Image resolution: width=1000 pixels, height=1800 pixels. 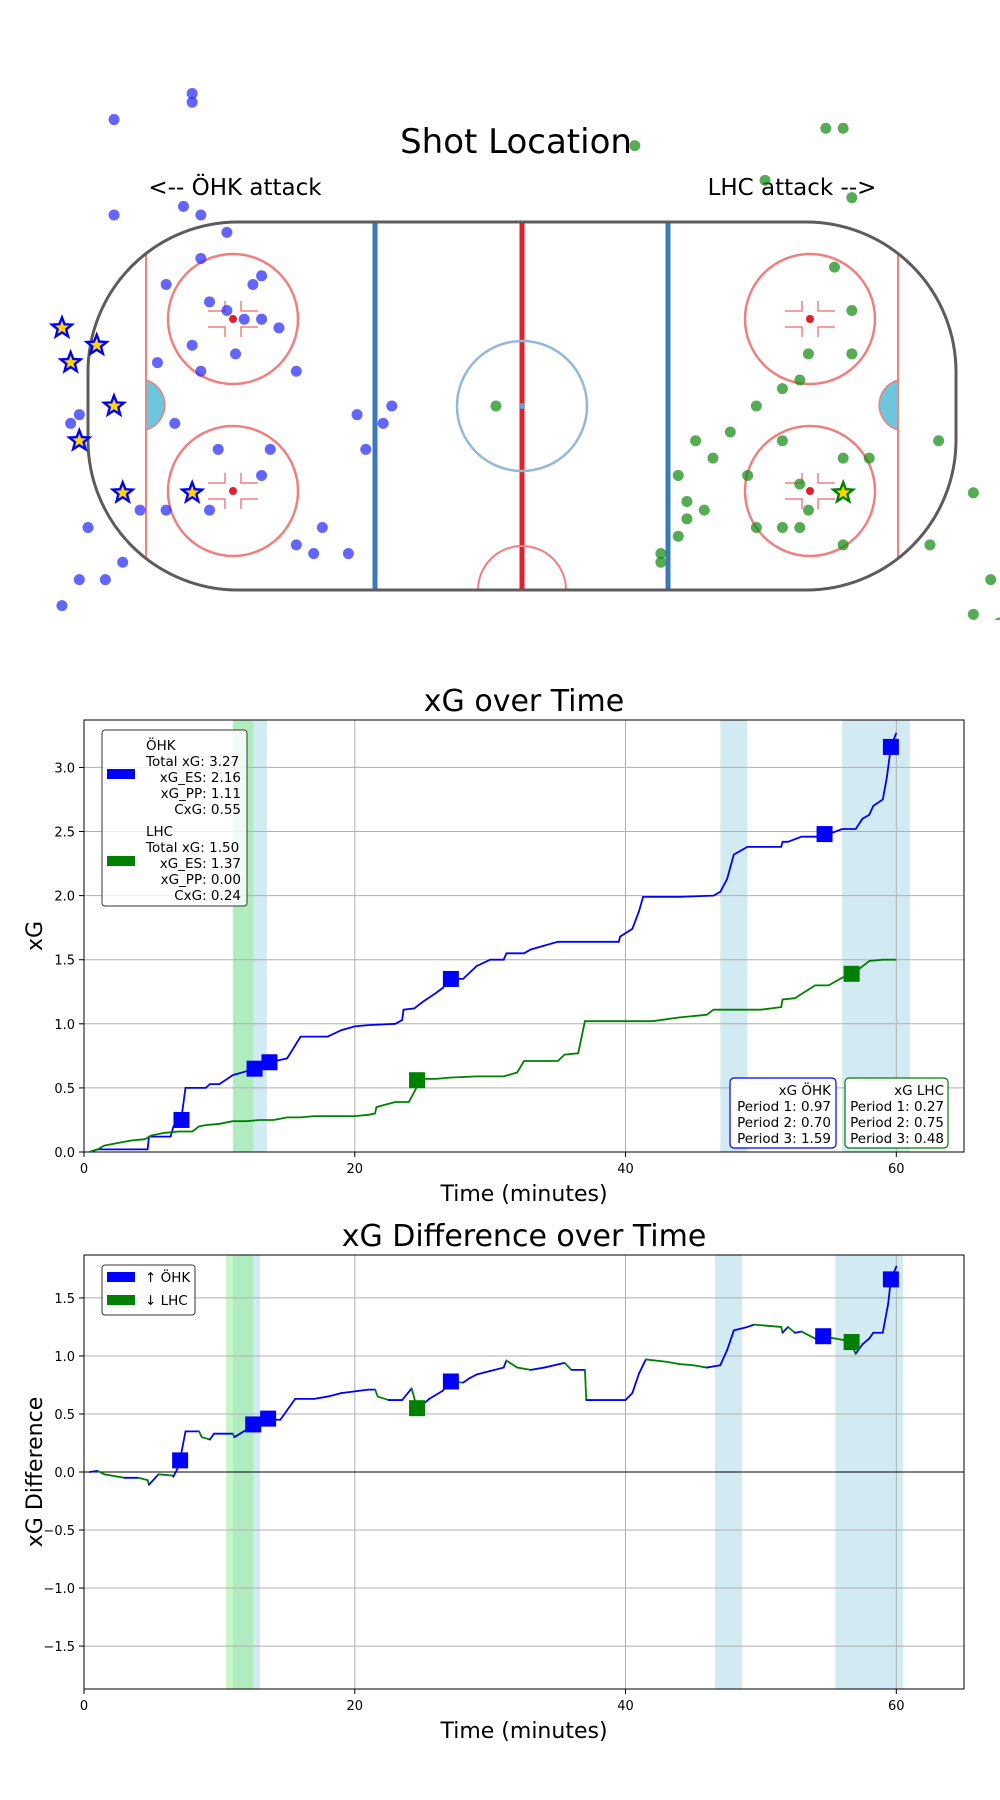 What do you see at coordinates (64, 1299) in the screenshot?
I see `y-tick-label: 1.5` at bounding box center [64, 1299].